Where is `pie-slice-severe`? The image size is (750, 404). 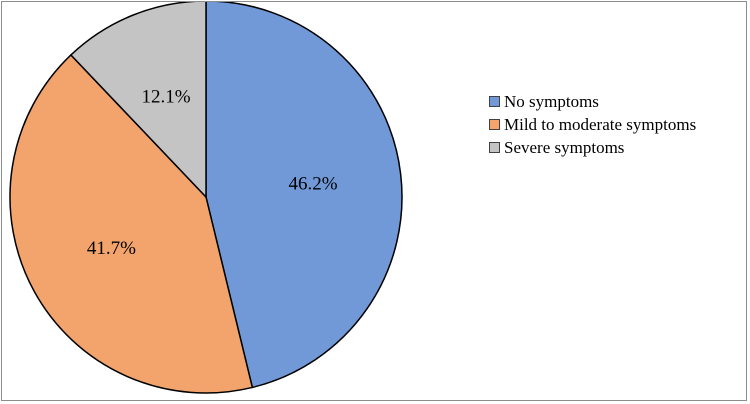
pie-slice-severe is located at coordinates (138, 100).